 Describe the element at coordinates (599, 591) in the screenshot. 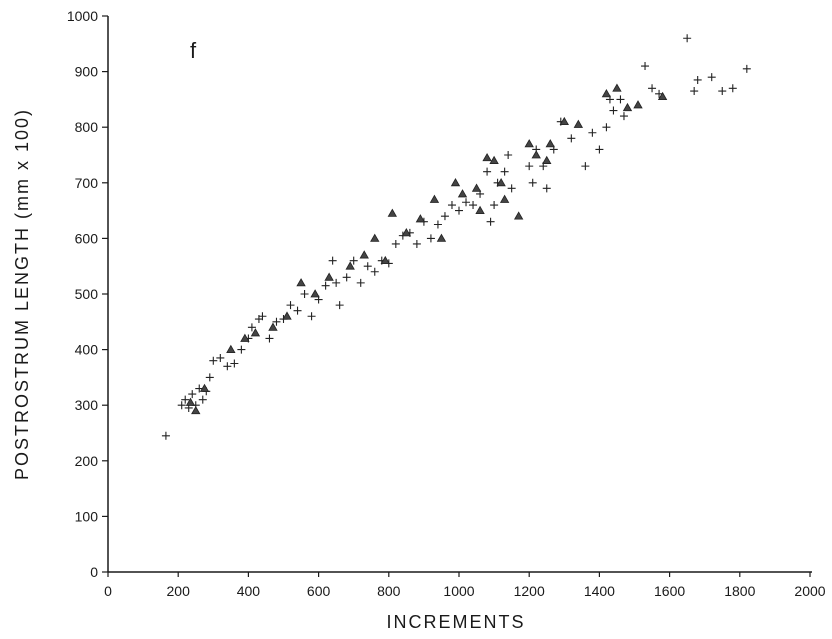

I see `x-tick-label: 1400` at that location.